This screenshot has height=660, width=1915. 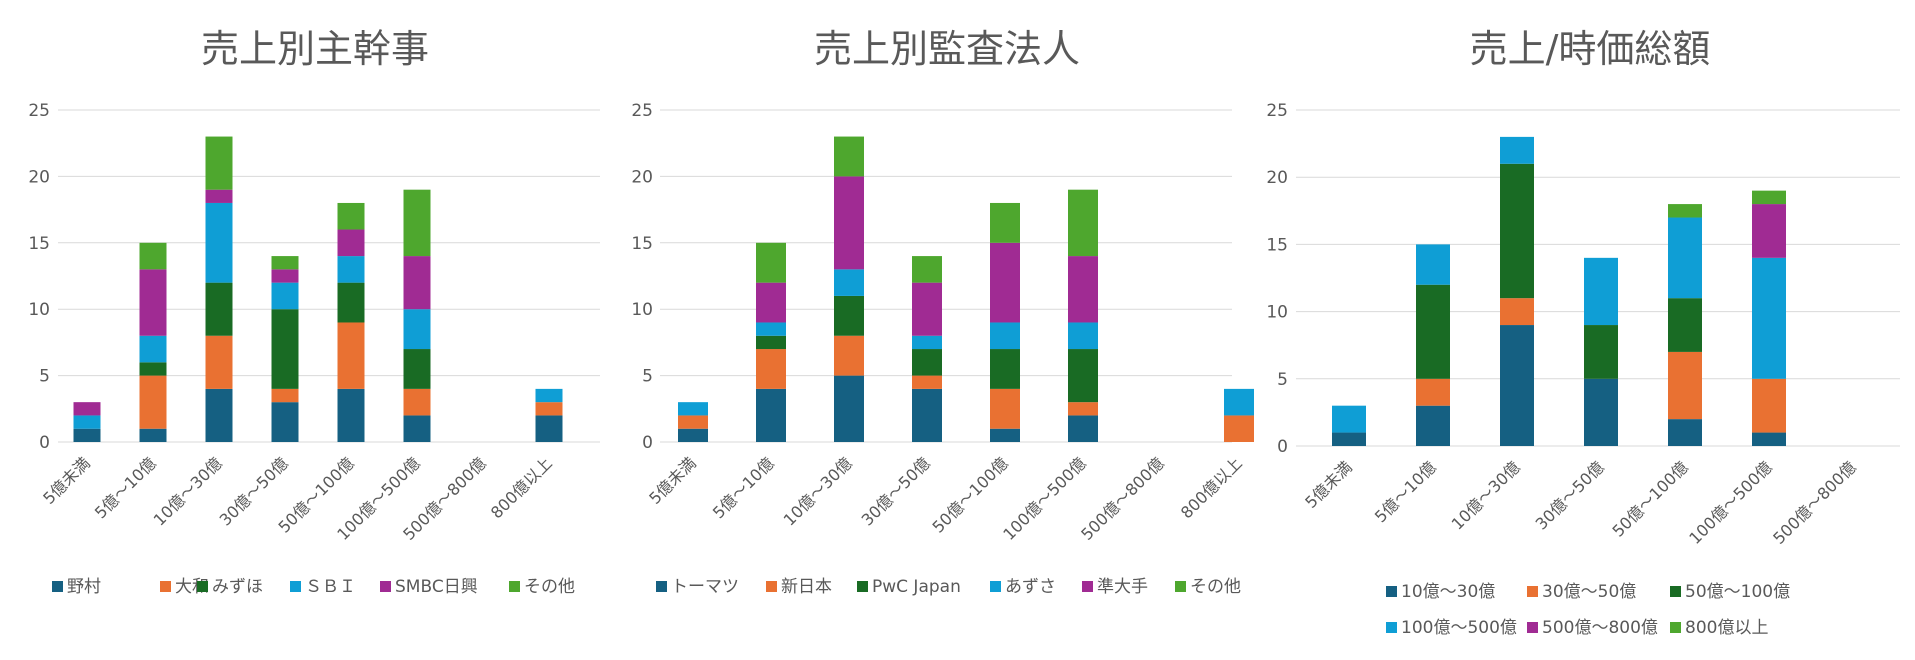 I want to click on legend: トーマツ 新日本 PwC Japan あずさ 準大手 その他, so click(x=948, y=587).